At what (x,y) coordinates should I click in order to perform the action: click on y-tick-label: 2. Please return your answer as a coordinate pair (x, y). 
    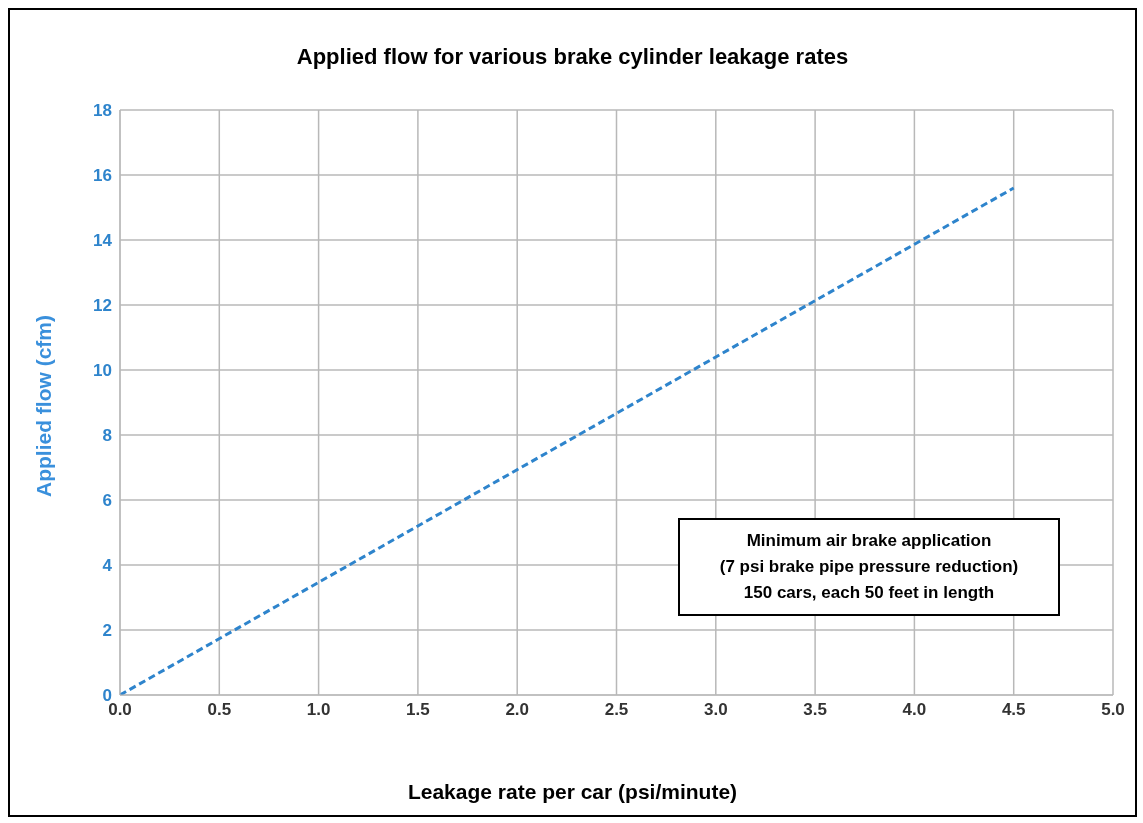
    Looking at the image, I should click on (107, 631).